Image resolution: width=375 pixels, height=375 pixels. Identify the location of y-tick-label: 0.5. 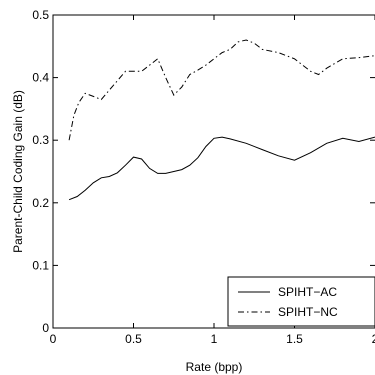
(40, 15).